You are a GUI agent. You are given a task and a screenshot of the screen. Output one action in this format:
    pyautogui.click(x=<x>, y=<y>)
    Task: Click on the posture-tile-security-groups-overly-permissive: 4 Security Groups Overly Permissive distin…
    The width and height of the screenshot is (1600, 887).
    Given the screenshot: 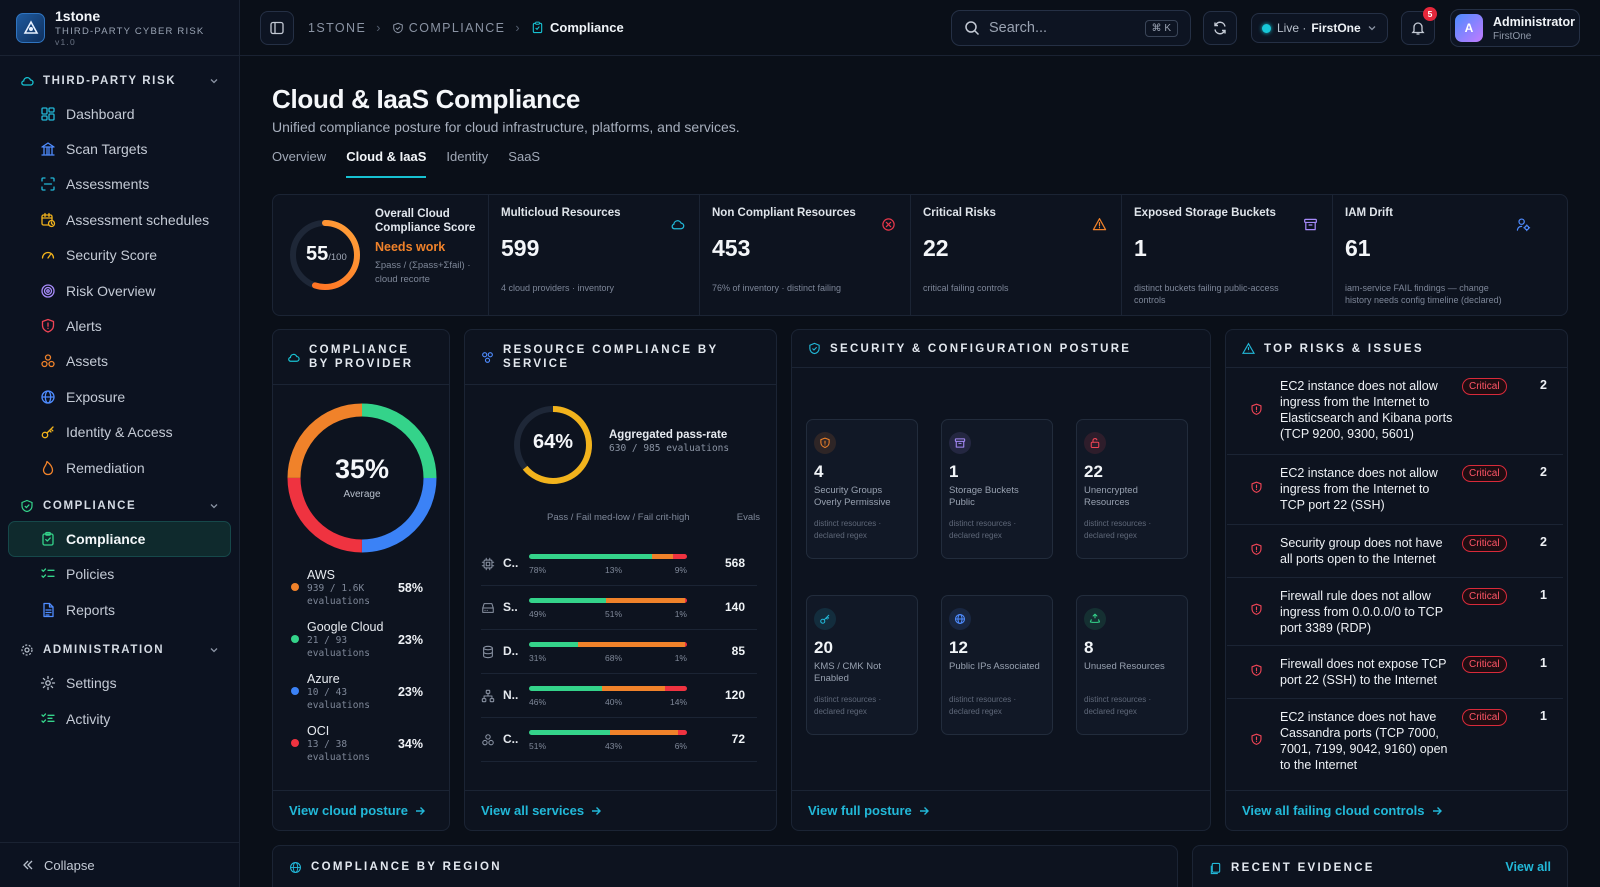 What is the action you would take?
    pyautogui.click(x=862, y=489)
    